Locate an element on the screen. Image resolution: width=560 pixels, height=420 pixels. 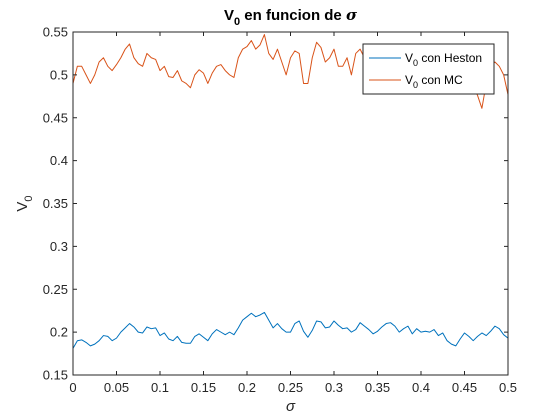
y-tick-label: 0.2 is located at coordinates (59, 332).